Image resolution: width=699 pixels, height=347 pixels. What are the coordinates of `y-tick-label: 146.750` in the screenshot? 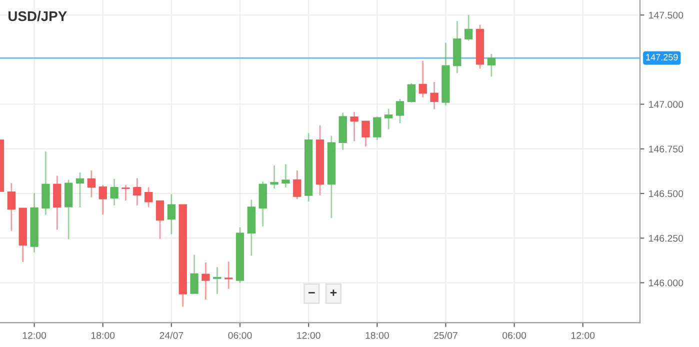 It's located at (666, 149).